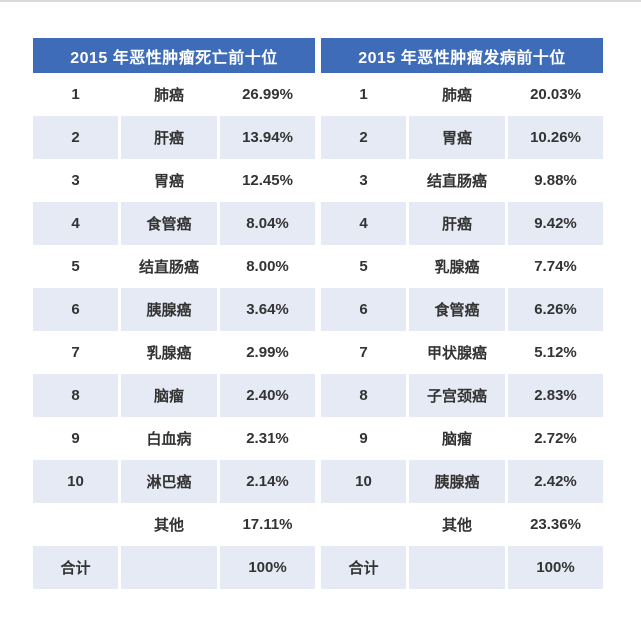  What do you see at coordinates (555, 481) in the screenshot?
I see `percent-cell: 2.42%` at bounding box center [555, 481].